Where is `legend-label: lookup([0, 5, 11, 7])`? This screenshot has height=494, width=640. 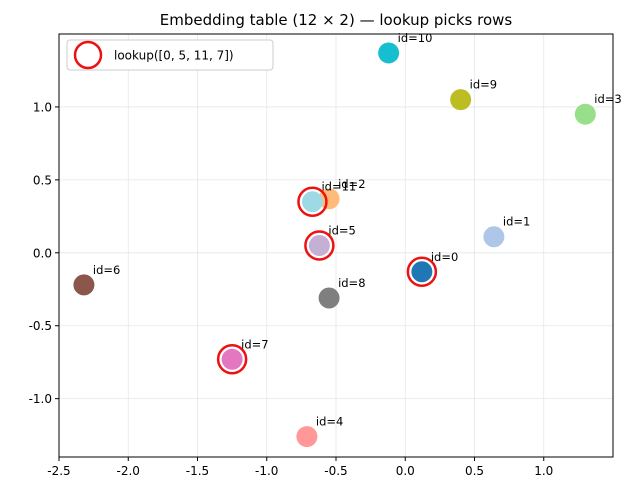
legend-label: lookup([0, 5, 11, 7]) is located at coordinates (174, 56).